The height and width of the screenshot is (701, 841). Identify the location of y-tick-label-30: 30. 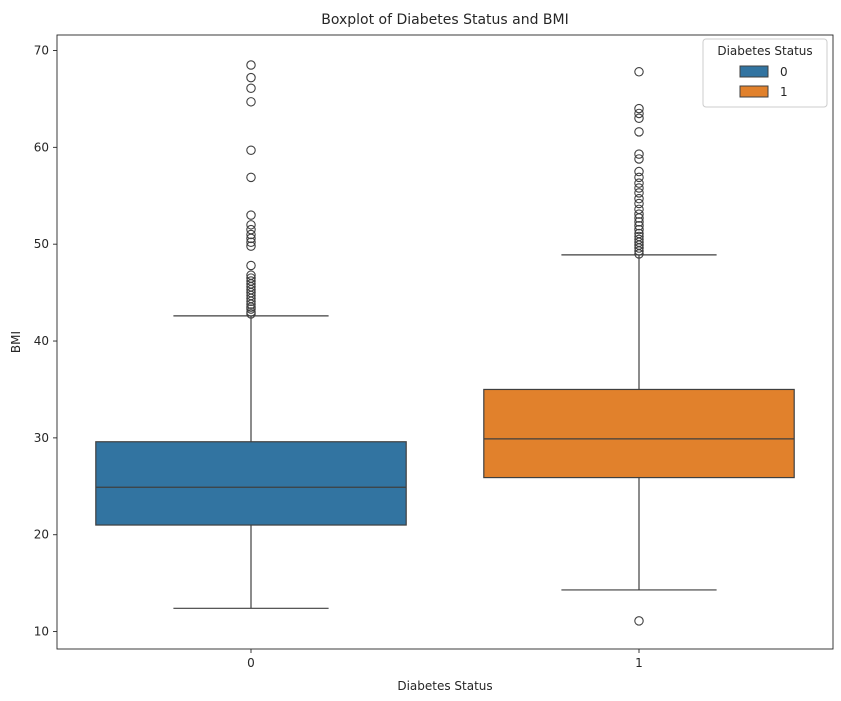
(41, 438).